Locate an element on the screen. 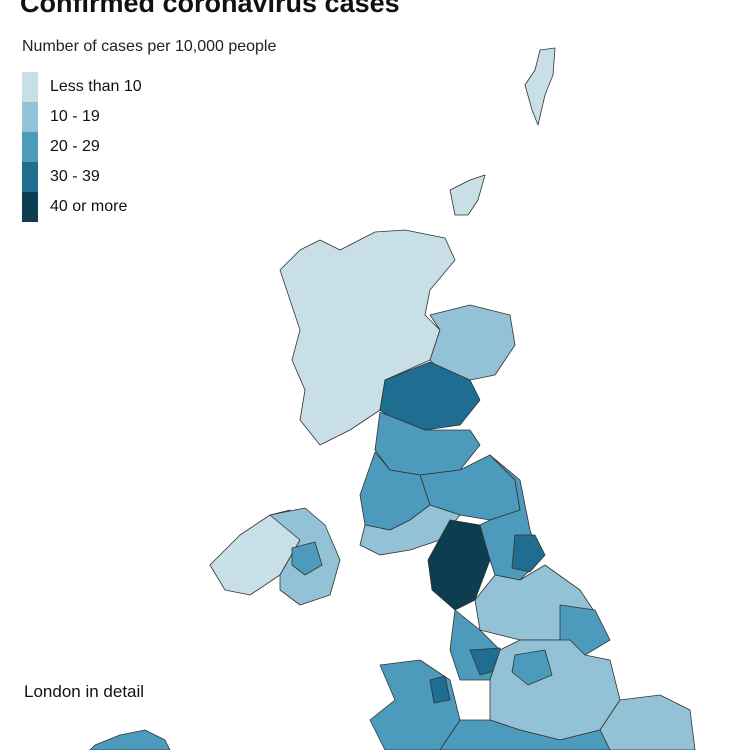 This screenshot has width=750, height=750. legend-label: 40 or more is located at coordinates (89, 206).